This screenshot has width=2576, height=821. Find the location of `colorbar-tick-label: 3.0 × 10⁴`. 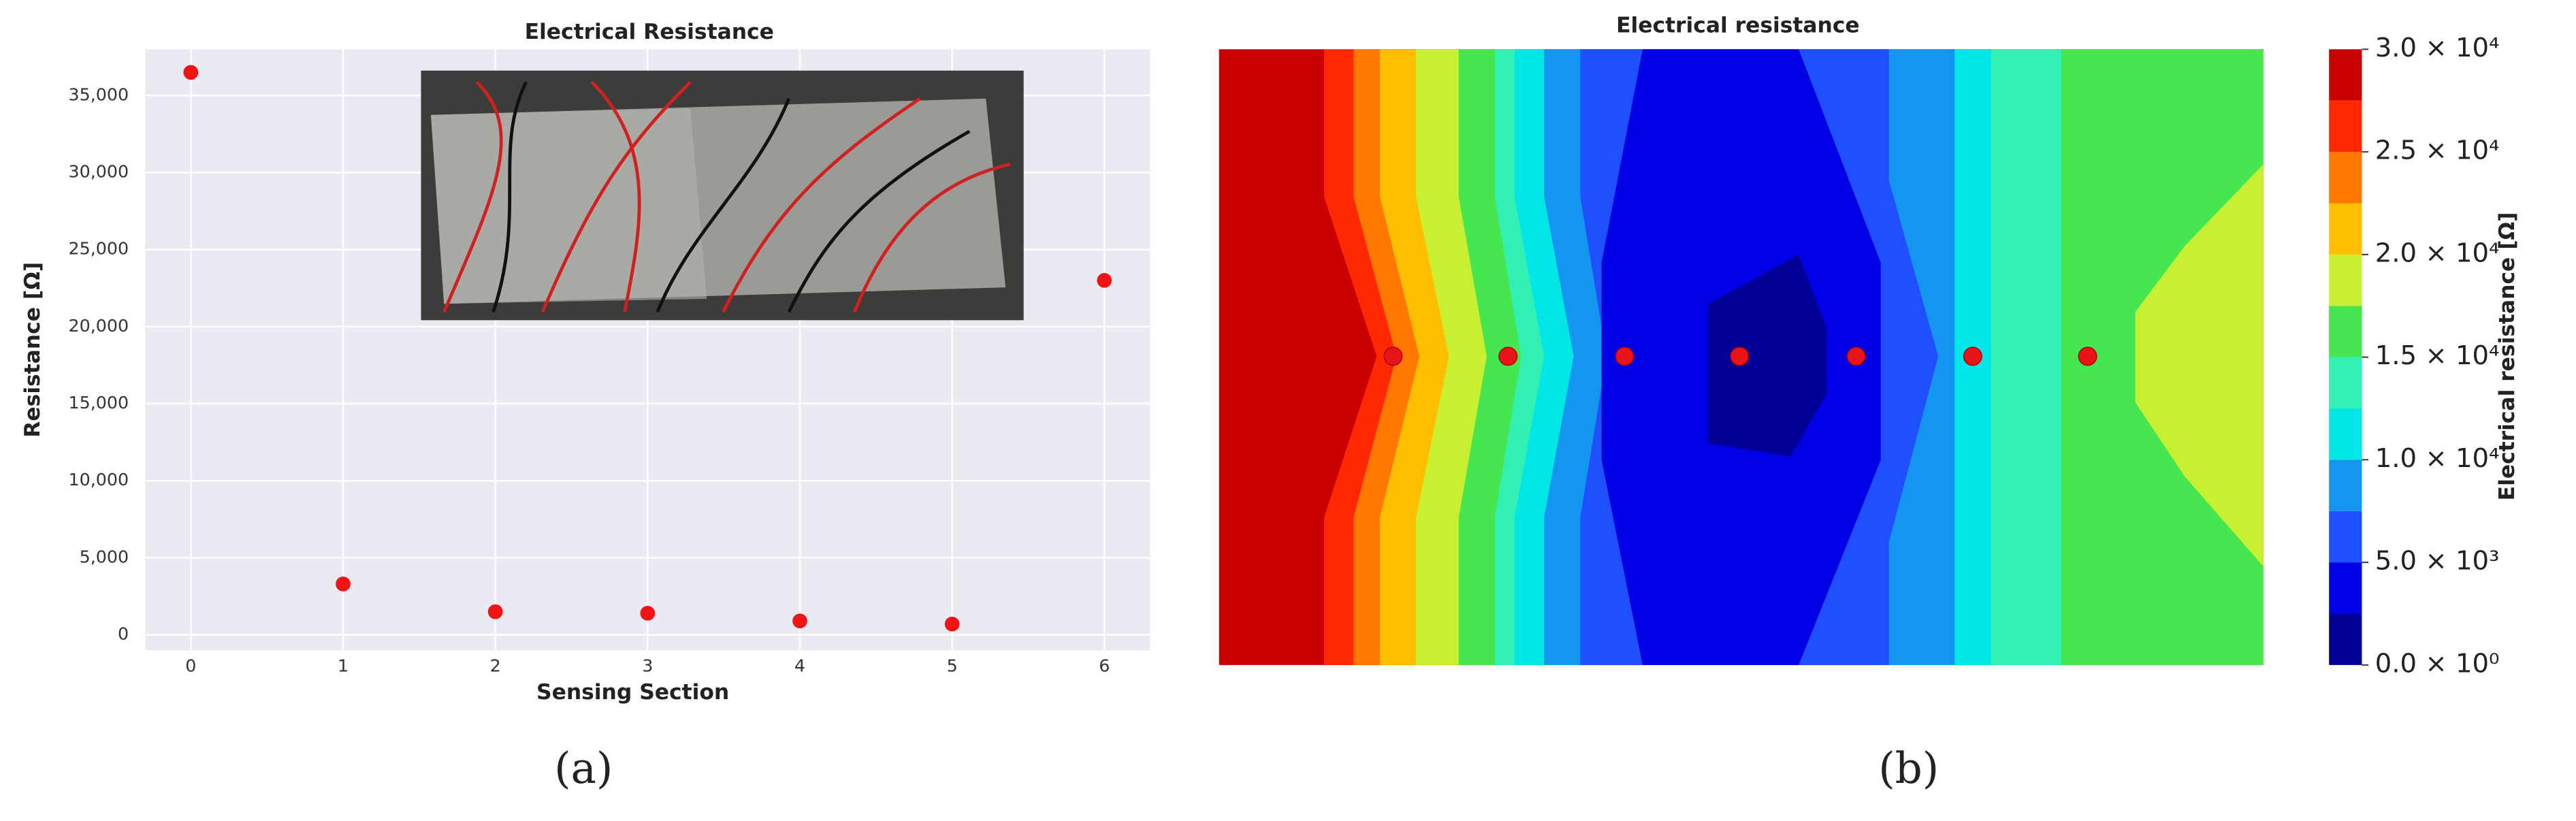

colorbar-tick-label: 3.0 × 10⁴ is located at coordinates (2437, 48).